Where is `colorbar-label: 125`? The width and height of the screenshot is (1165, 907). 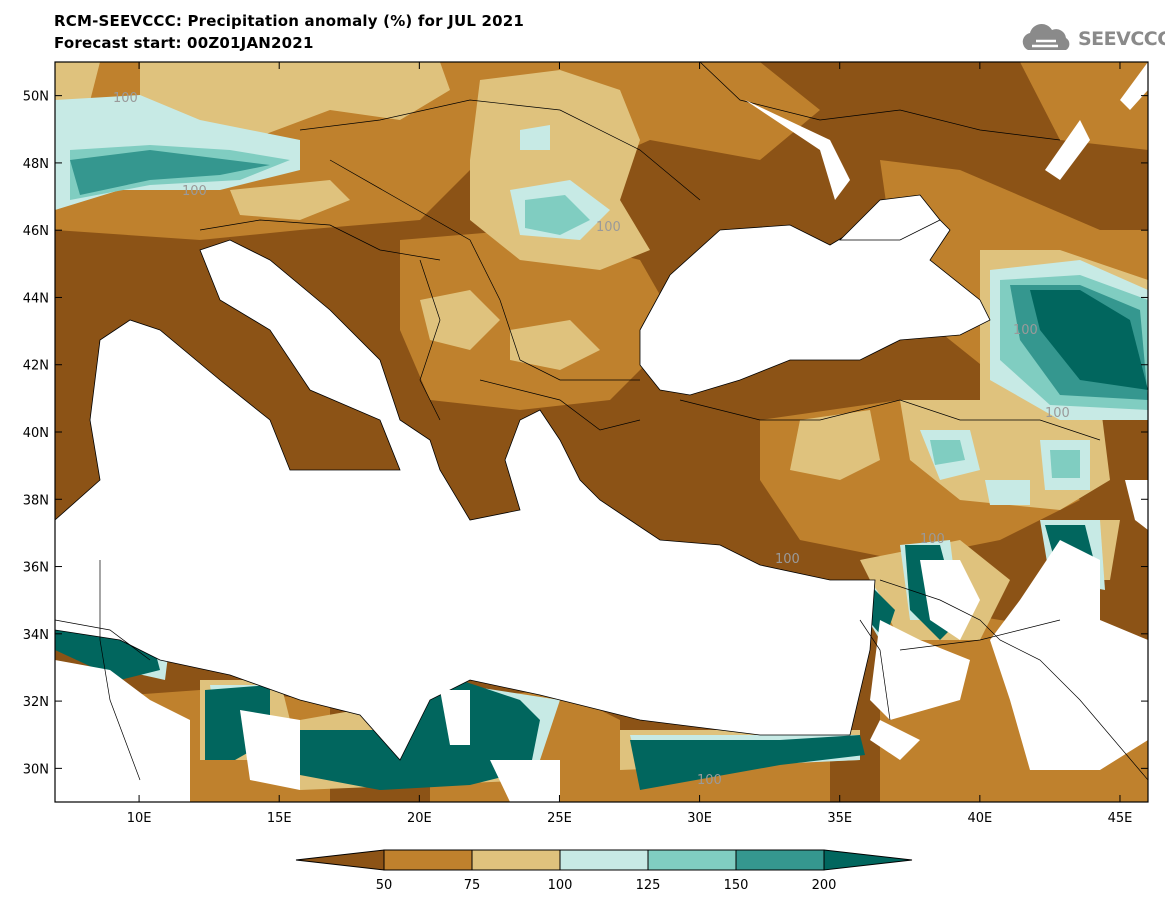
colorbar-label: 125 is located at coordinates (648, 885).